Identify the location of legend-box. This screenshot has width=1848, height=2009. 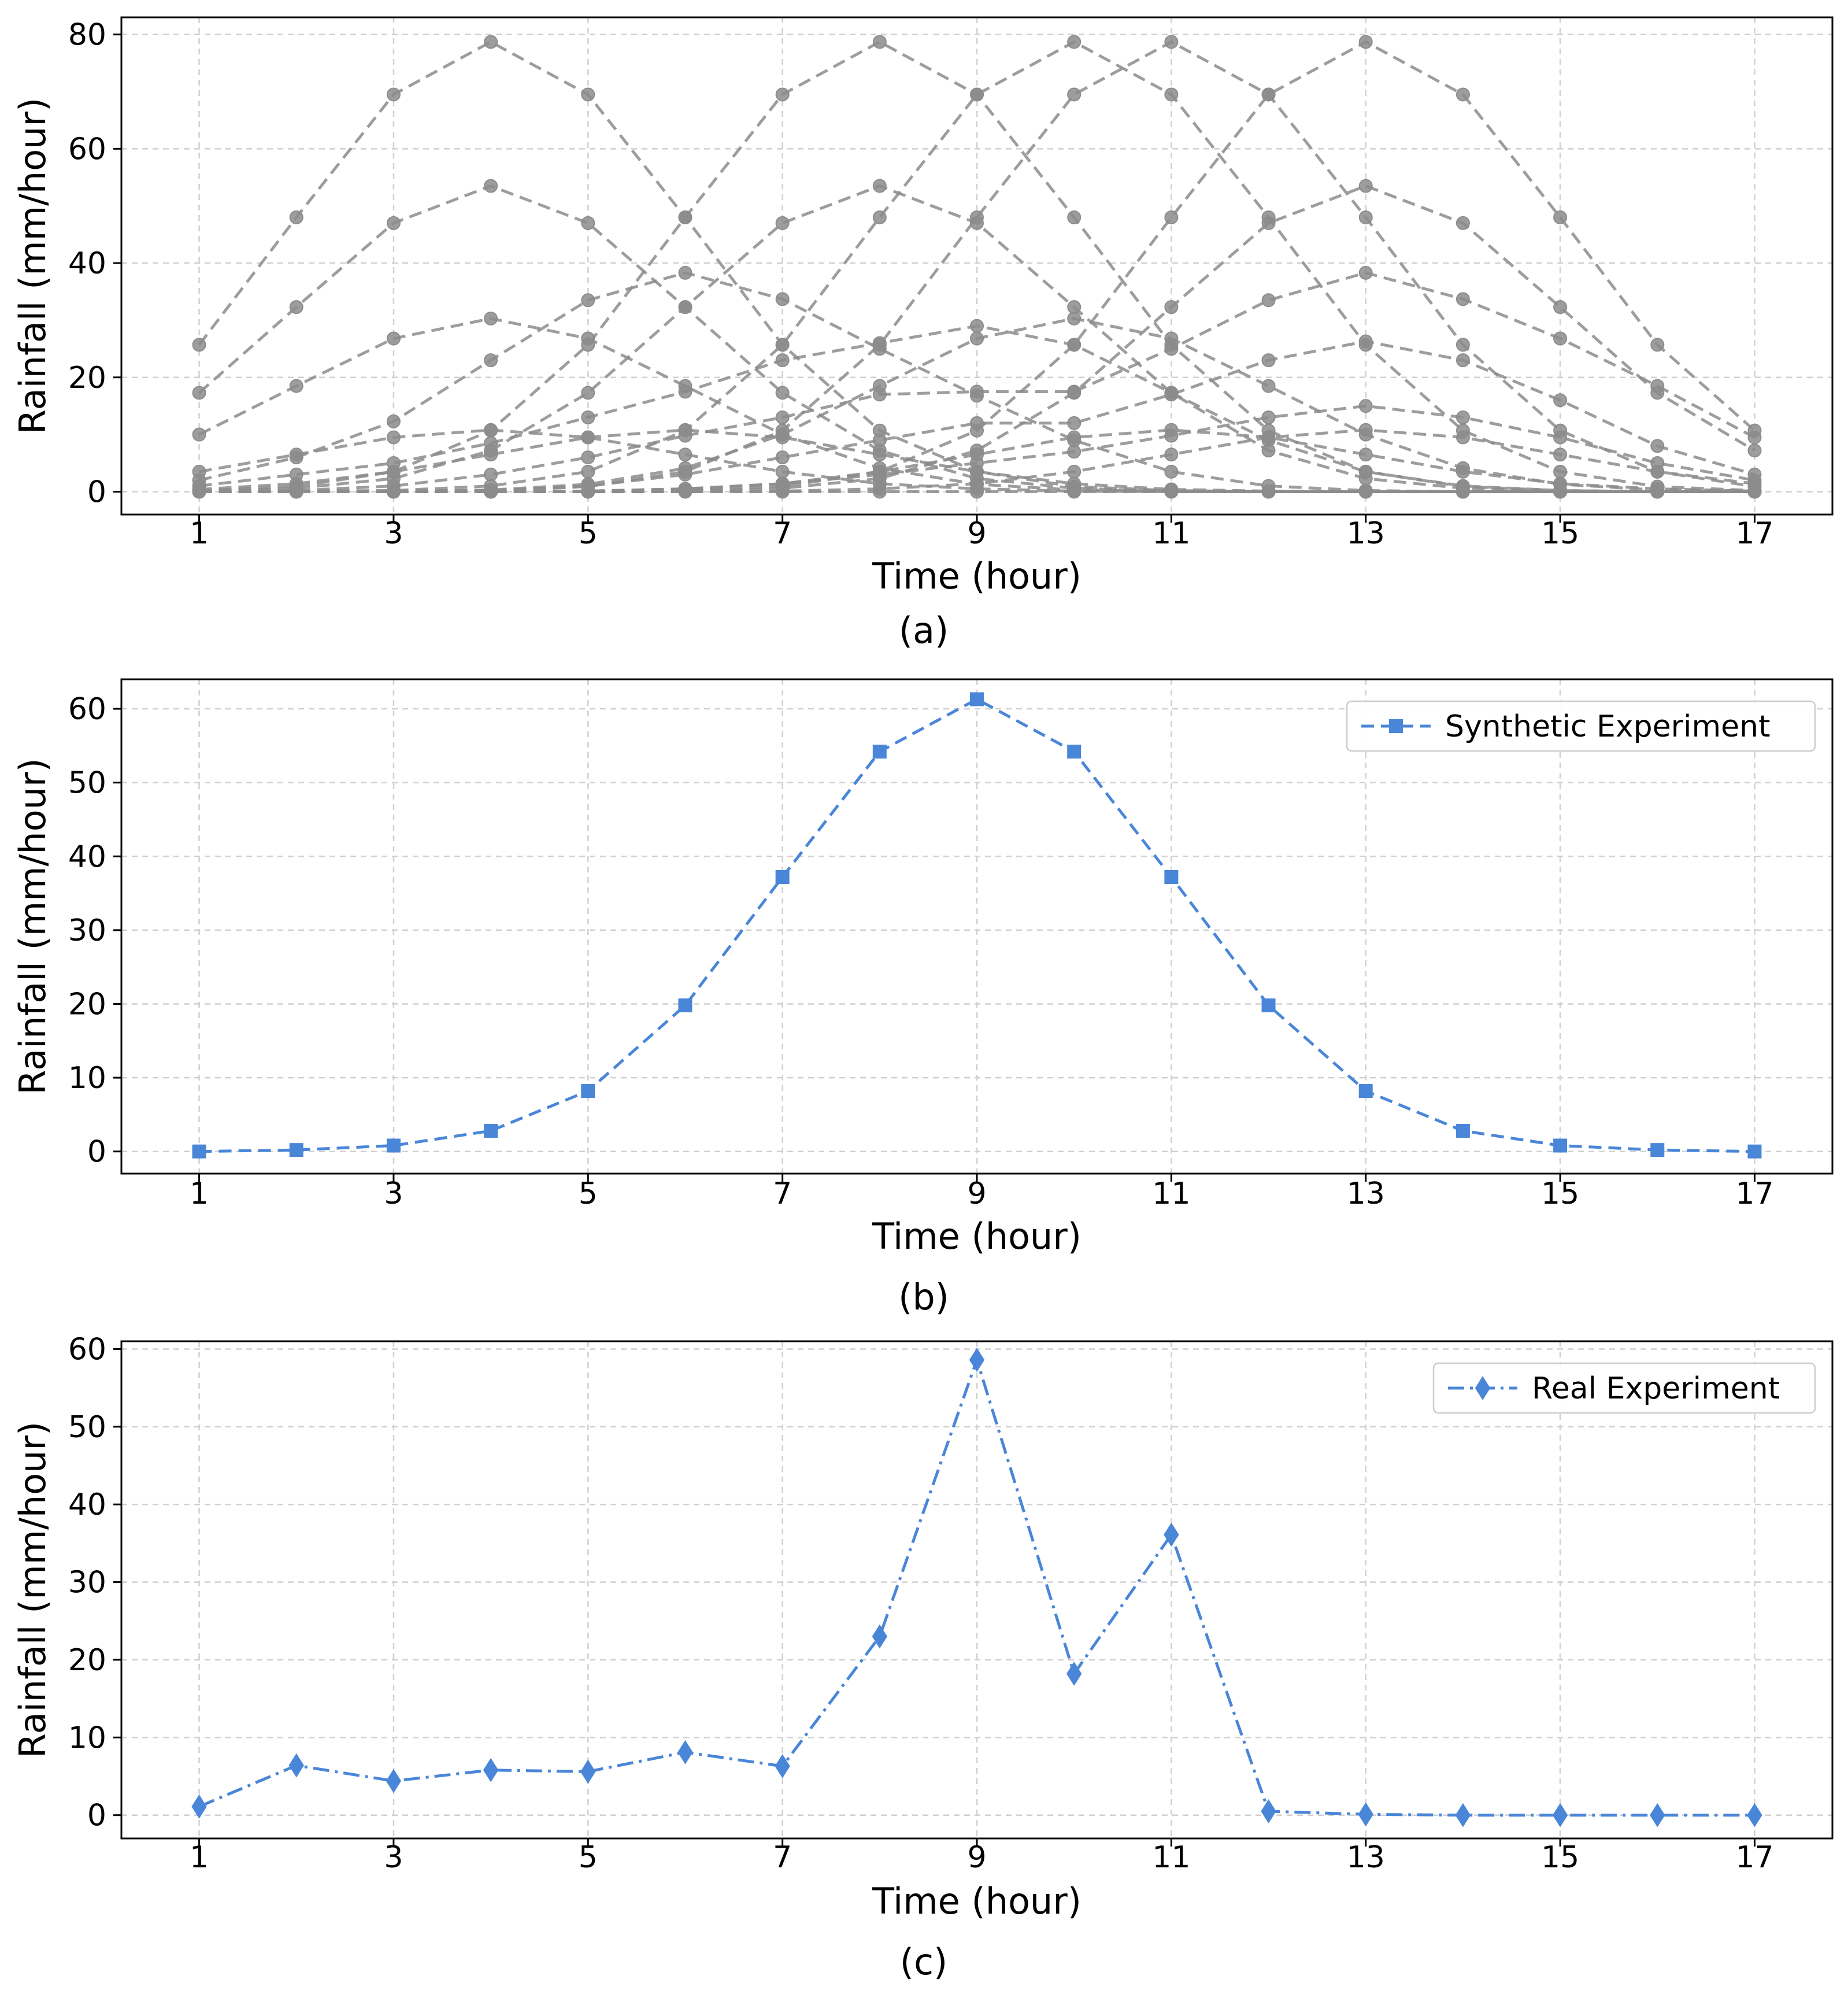
(1581, 726).